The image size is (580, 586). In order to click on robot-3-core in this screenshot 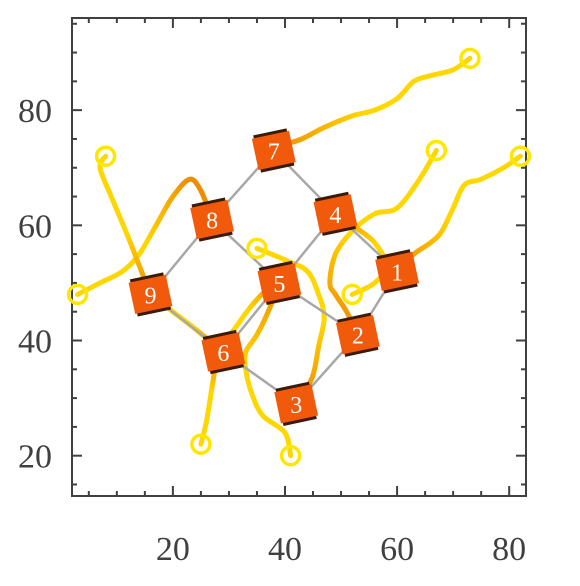, I will do `click(296, 404)`.